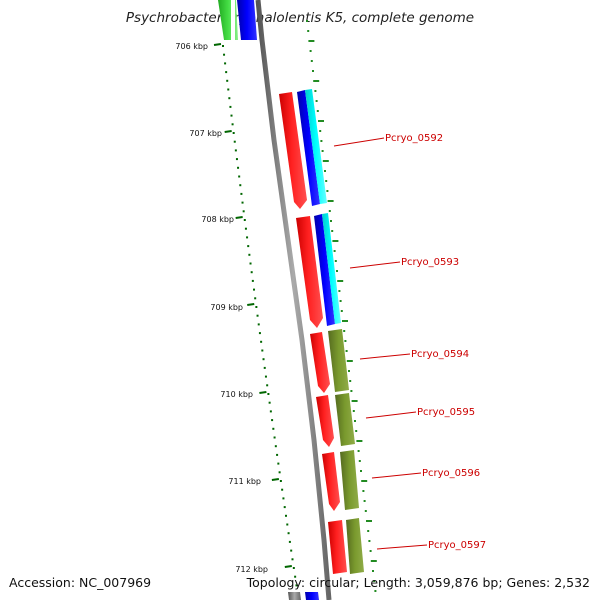 Image resolution: width=600 pixels, height=600 pixels. I want to click on gene-label-pcryo-0596: Pcryo_0596, so click(451, 473).